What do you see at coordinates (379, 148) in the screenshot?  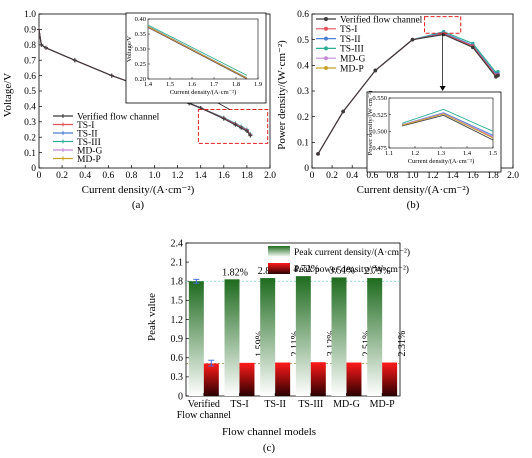 I see `chart-b-inset-ytick-label: 0.475` at bounding box center [379, 148].